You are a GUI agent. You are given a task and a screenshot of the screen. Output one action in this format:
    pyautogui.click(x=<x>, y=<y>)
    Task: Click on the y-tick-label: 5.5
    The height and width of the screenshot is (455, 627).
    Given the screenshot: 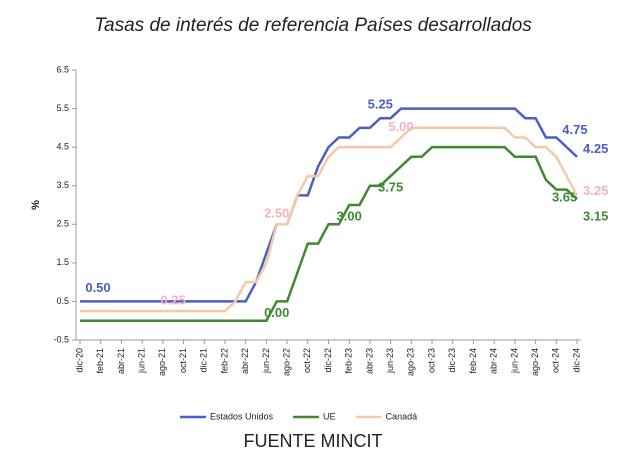 What is the action you would take?
    pyautogui.click(x=62, y=108)
    